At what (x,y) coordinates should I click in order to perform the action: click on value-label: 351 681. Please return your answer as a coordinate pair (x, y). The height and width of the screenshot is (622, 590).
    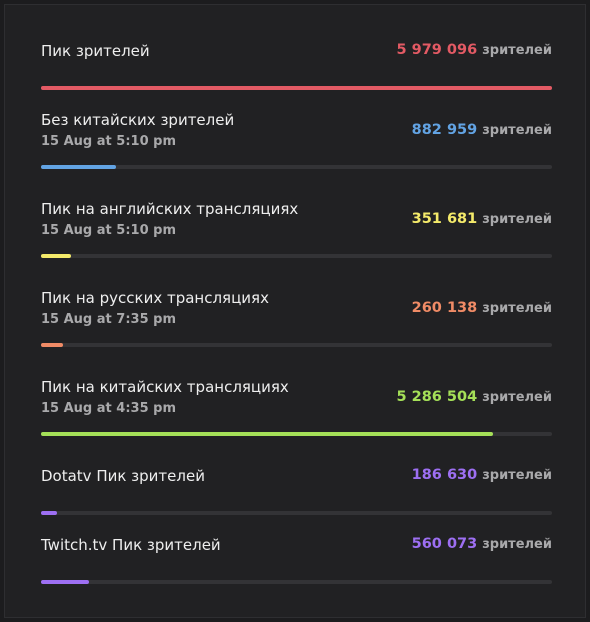
    Looking at the image, I should click on (444, 219).